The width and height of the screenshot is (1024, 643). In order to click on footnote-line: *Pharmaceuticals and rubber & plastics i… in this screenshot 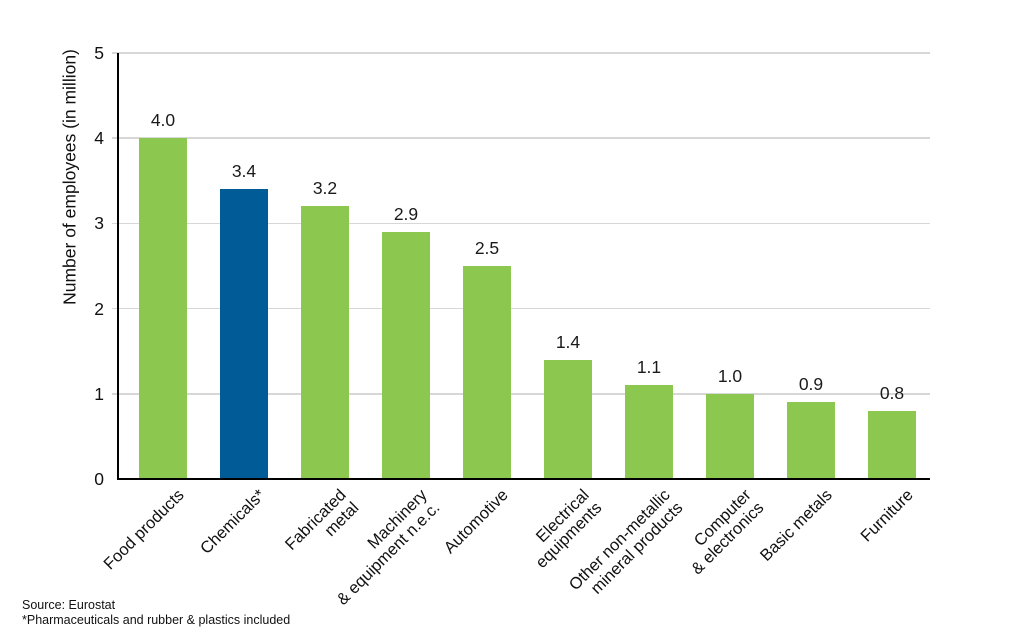, I will do `click(156, 620)`.